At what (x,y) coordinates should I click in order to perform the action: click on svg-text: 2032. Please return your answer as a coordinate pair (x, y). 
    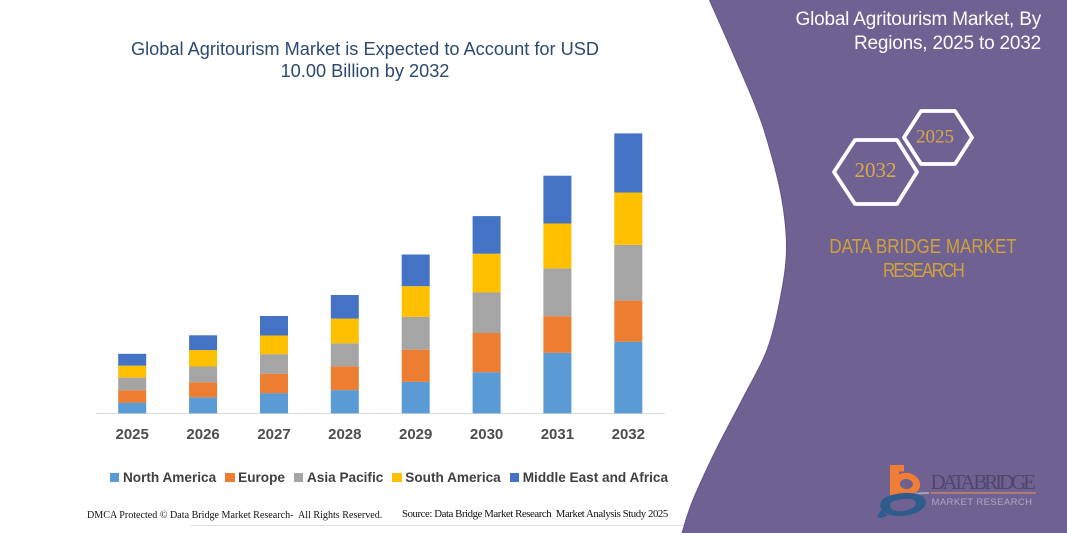
    Looking at the image, I should click on (876, 170).